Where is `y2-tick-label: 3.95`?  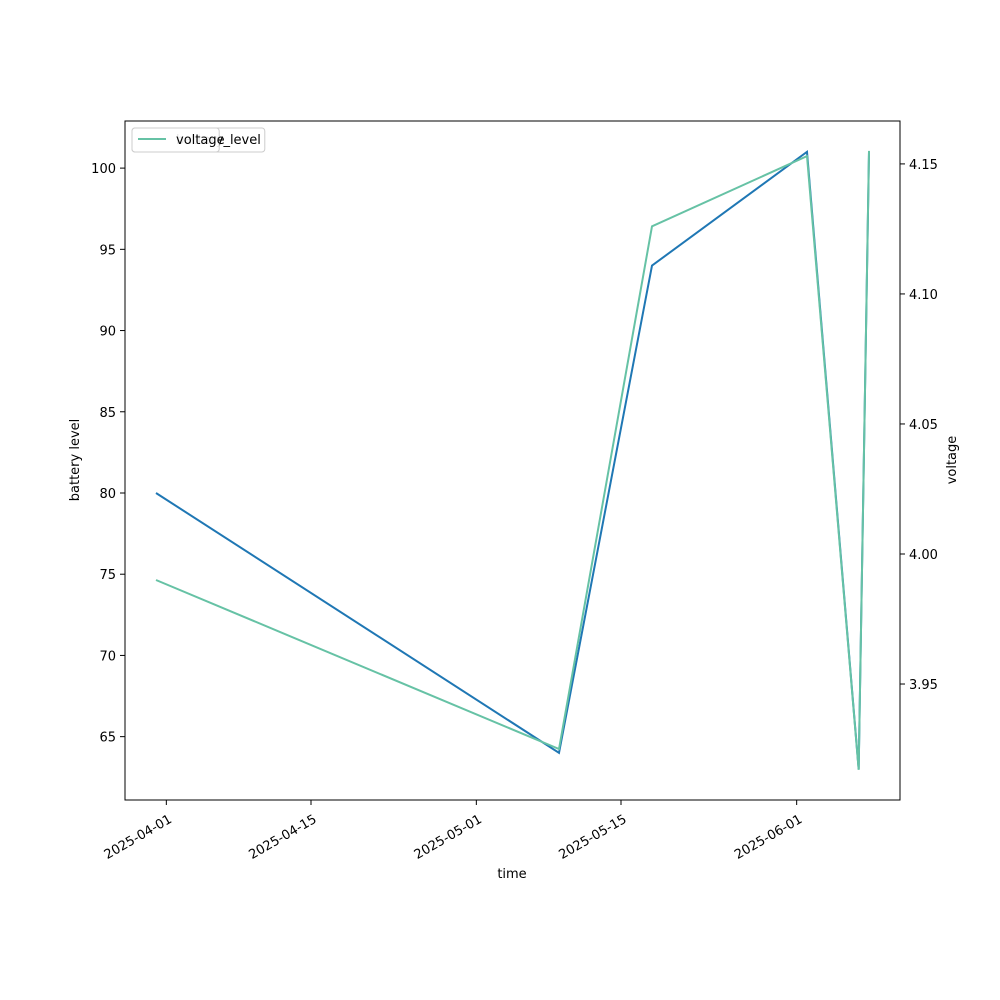 y2-tick-label: 3.95 is located at coordinates (923, 685).